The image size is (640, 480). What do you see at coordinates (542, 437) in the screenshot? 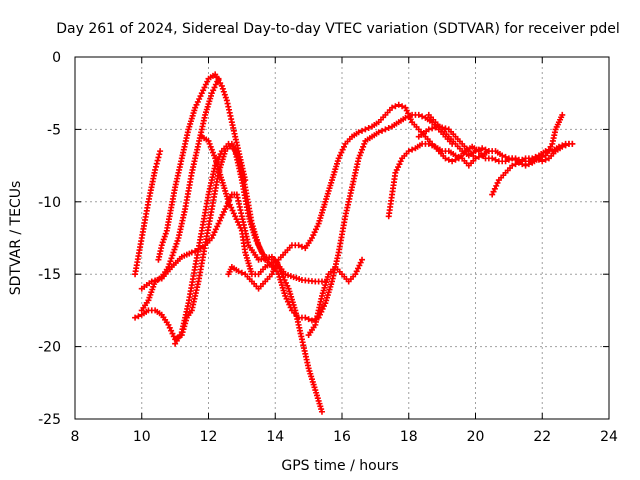
I see `x-tick-label: 22` at bounding box center [542, 437].